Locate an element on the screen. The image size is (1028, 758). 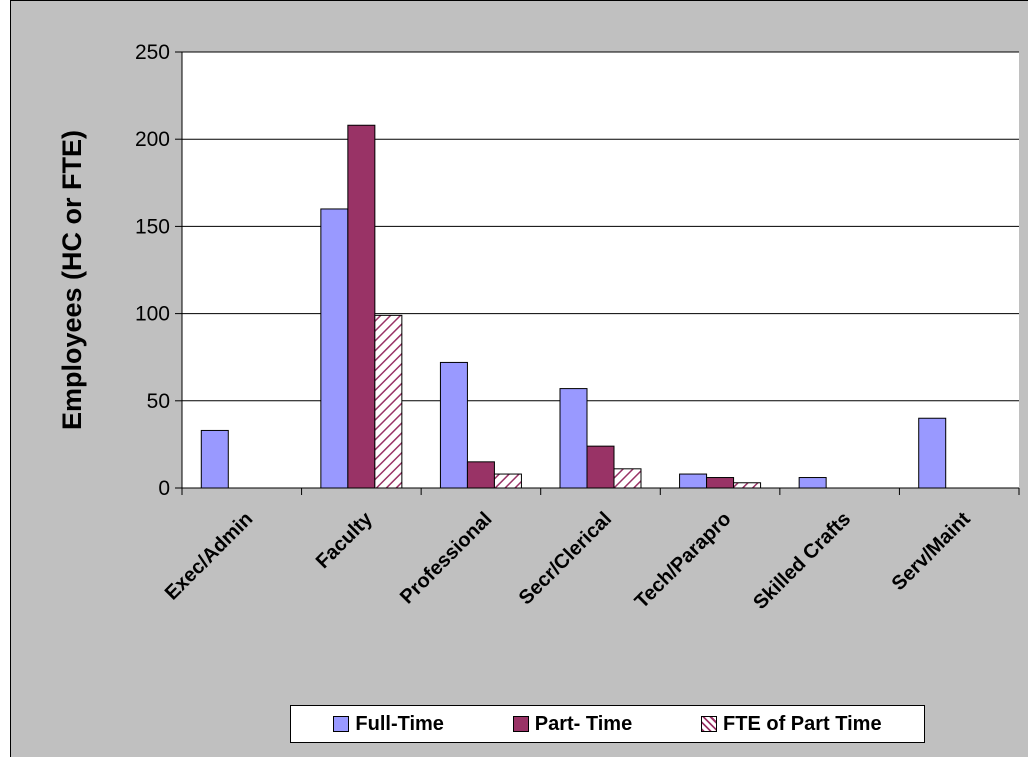
legend-item-fte-part-time: FTE of Part Time is located at coordinates (791, 724).